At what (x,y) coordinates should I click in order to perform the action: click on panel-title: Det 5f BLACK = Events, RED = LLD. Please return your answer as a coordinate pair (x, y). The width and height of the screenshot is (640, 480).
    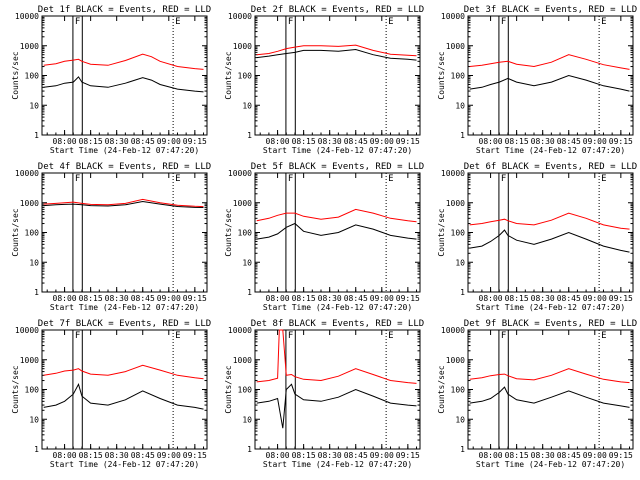
    Looking at the image, I should click on (337, 167).